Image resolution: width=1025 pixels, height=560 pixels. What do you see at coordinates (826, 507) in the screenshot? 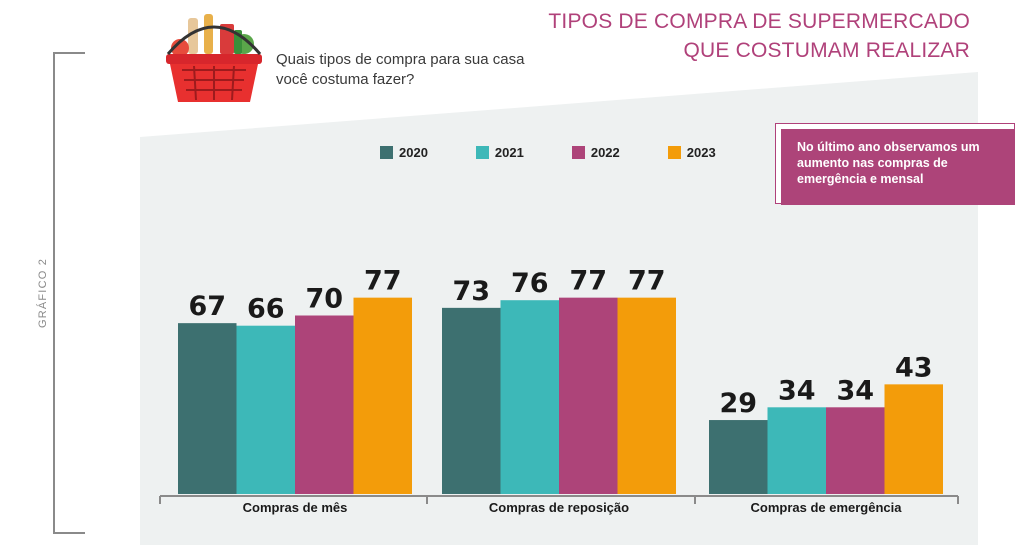
I see `category-label: Compras de emergência` at bounding box center [826, 507].